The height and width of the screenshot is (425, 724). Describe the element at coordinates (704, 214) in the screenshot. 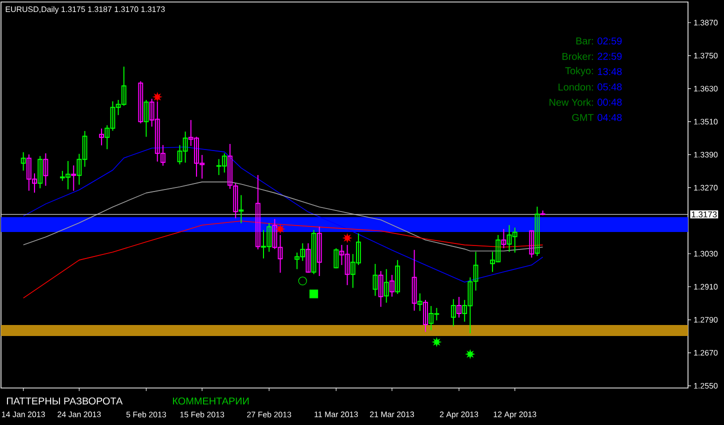

I see `ref-line-label: 1.3173` at that location.